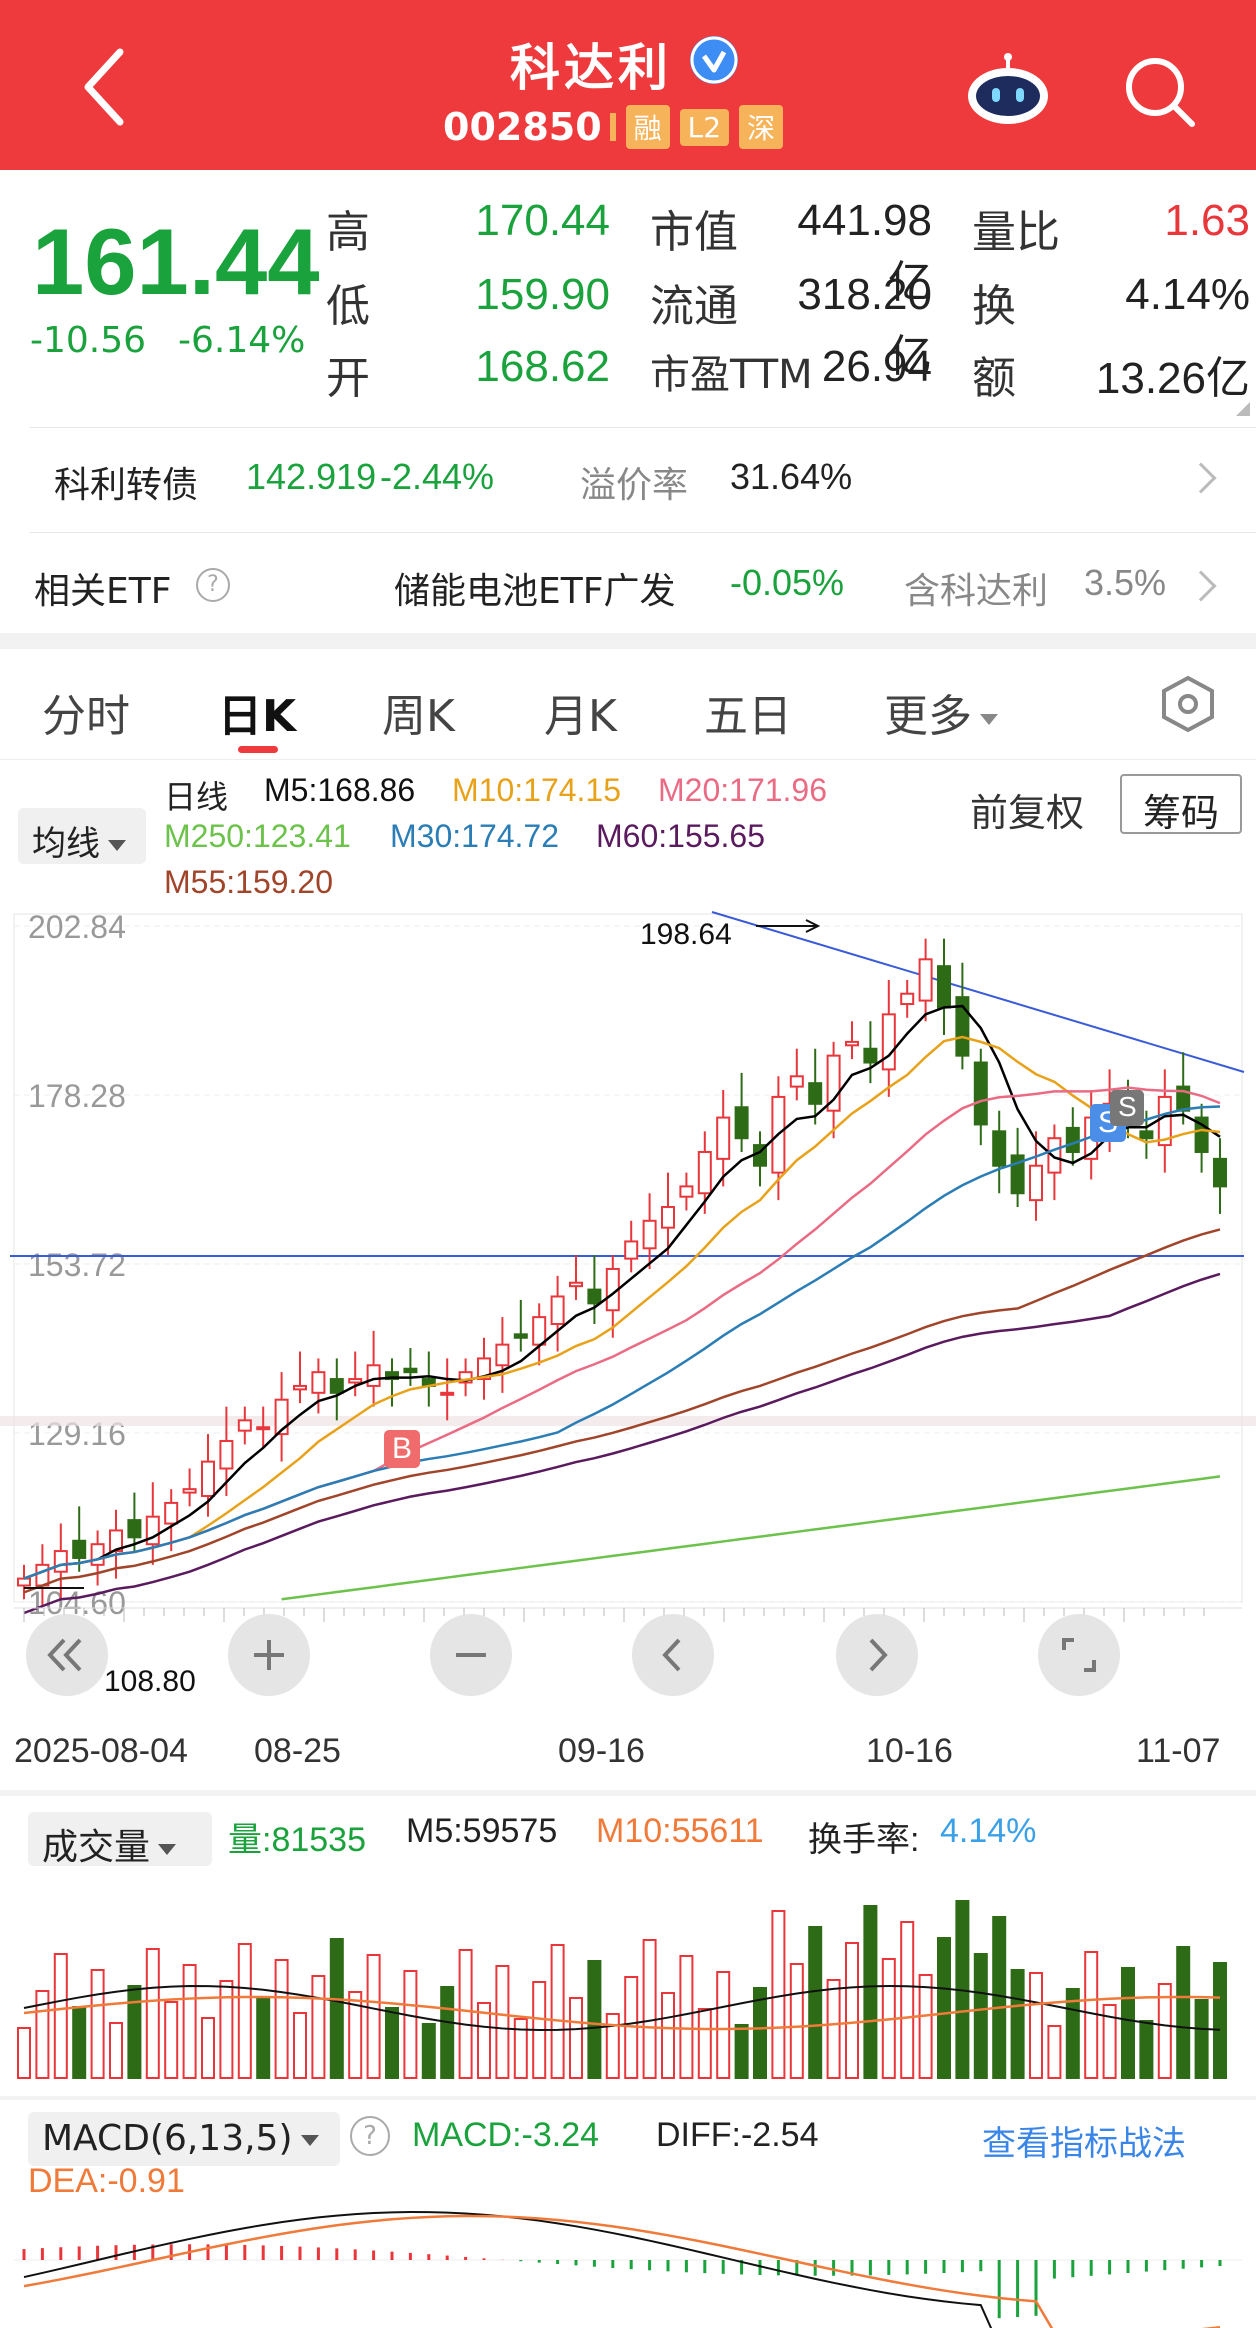  What do you see at coordinates (928, 716) in the screenshot?
I see `tab-more-label: 更多` at bounding box center [928, 716].